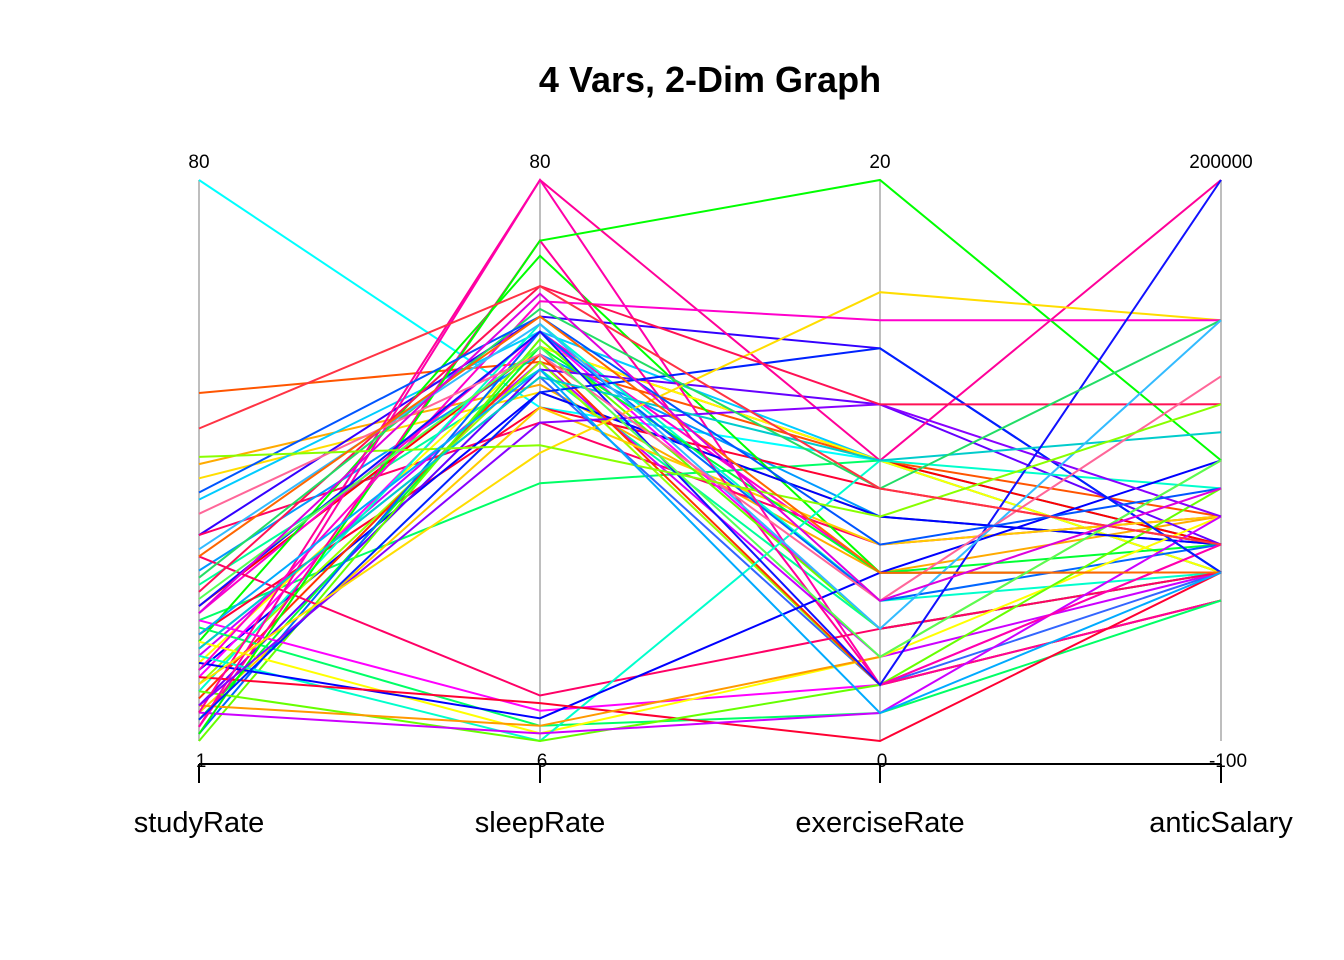 The image size is (1344, 960). I want to click on axis-max-label-sleepRate: 80, so click(539, 162).